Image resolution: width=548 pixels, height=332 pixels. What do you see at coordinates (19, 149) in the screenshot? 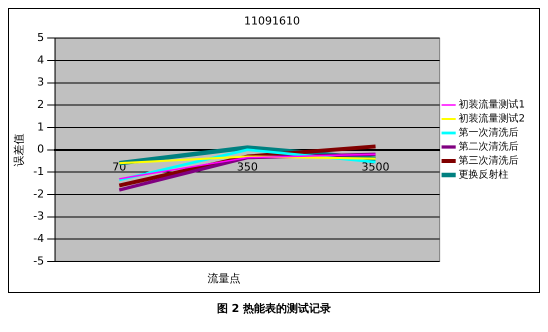
I see `y-axis-title: 误差值` at bounding box center [19, 149].